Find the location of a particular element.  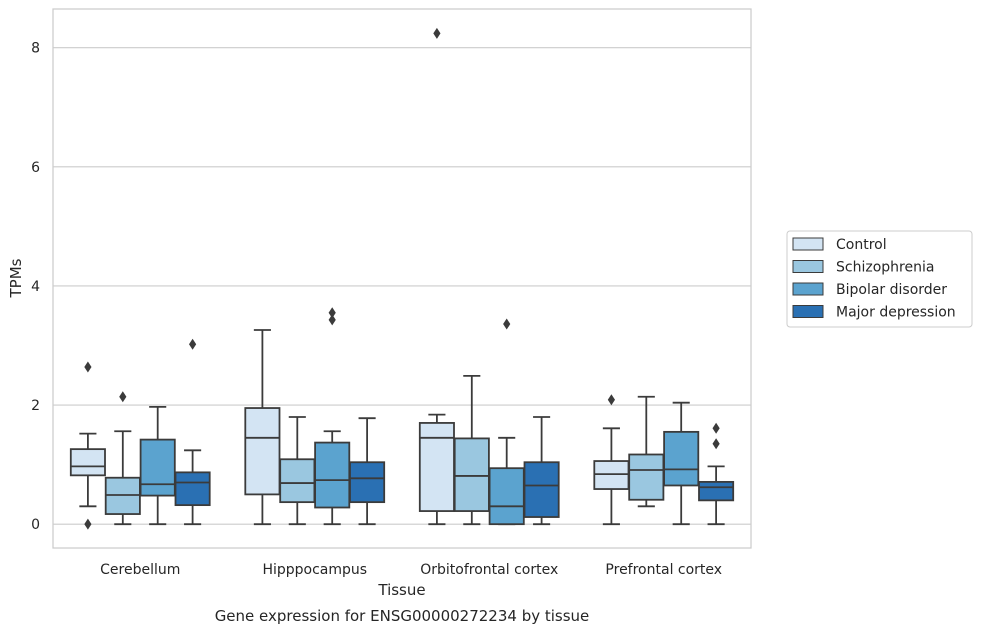

legend-label: Control is located at coordinates (861, 245).